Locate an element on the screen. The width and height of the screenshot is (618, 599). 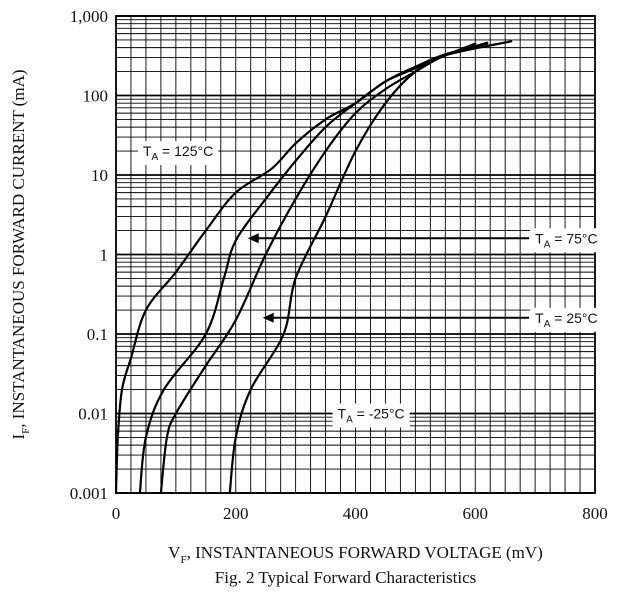
y-tick-label: 1 is located at coordinates (104, 255).